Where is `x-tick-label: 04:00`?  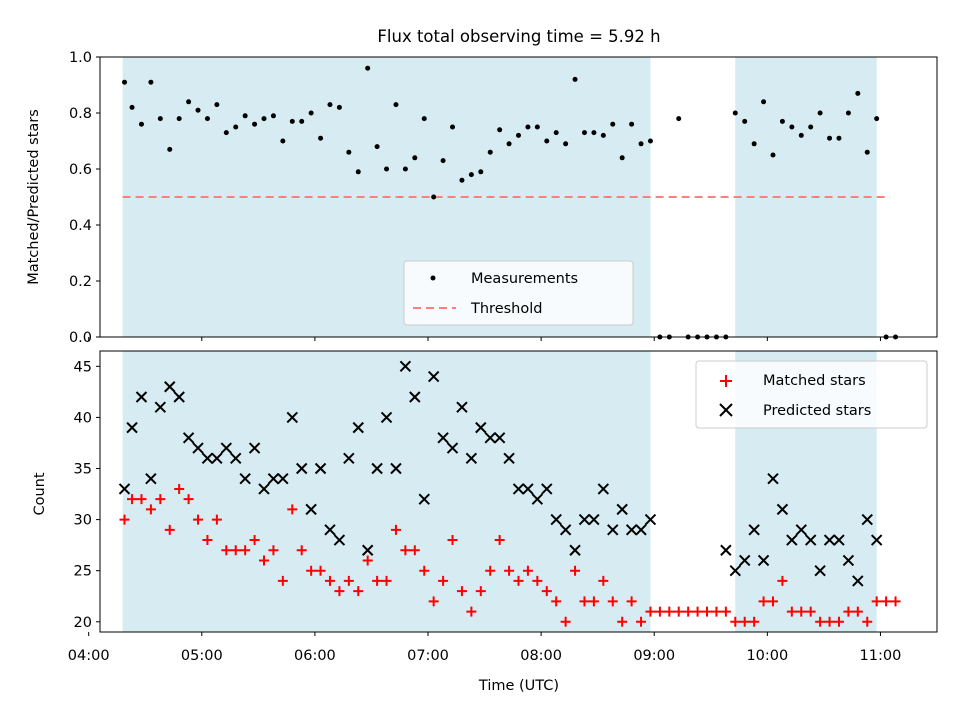 x-tick-label: 04:00 is located at coordinates (89, 656).